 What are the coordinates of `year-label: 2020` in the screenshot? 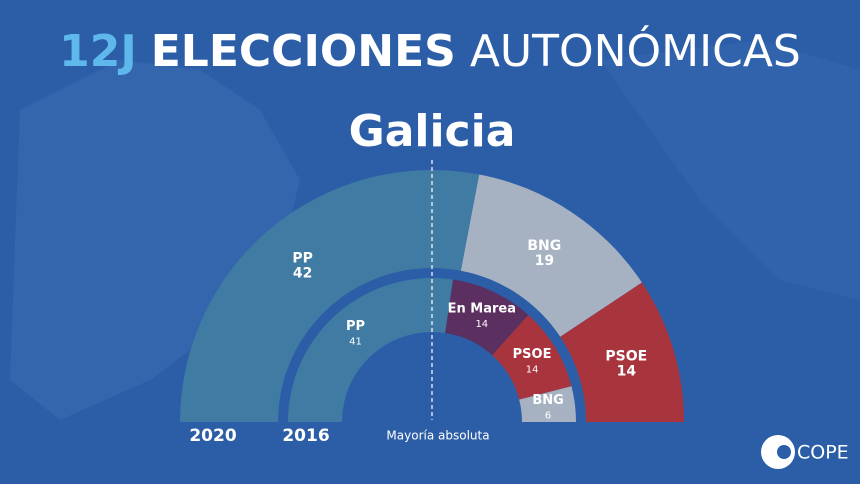 It's located at (212, 436).